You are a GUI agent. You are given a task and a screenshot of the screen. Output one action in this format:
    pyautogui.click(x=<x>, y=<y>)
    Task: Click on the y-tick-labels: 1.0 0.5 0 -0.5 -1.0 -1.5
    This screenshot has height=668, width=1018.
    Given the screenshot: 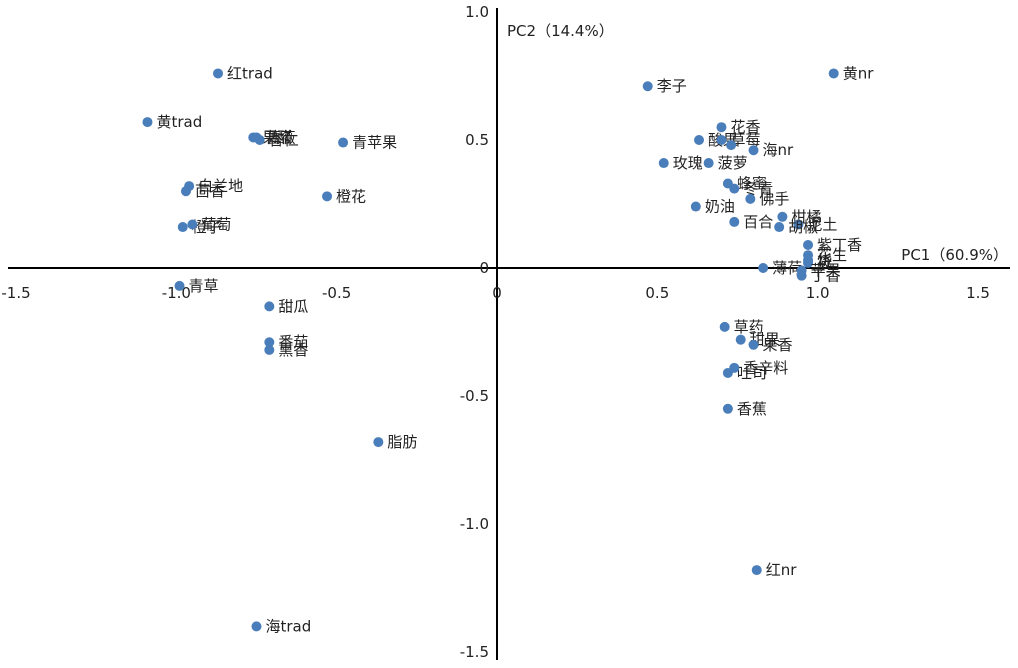 What is the action you would take?
    pyautogui.click(x=474, y=332)
    